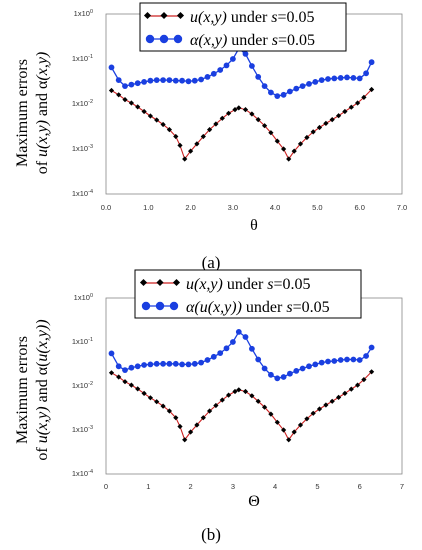  Describe the element at coordinates (211, 534) in the screenshot. I see `panel-b-label: (b)` at that location.